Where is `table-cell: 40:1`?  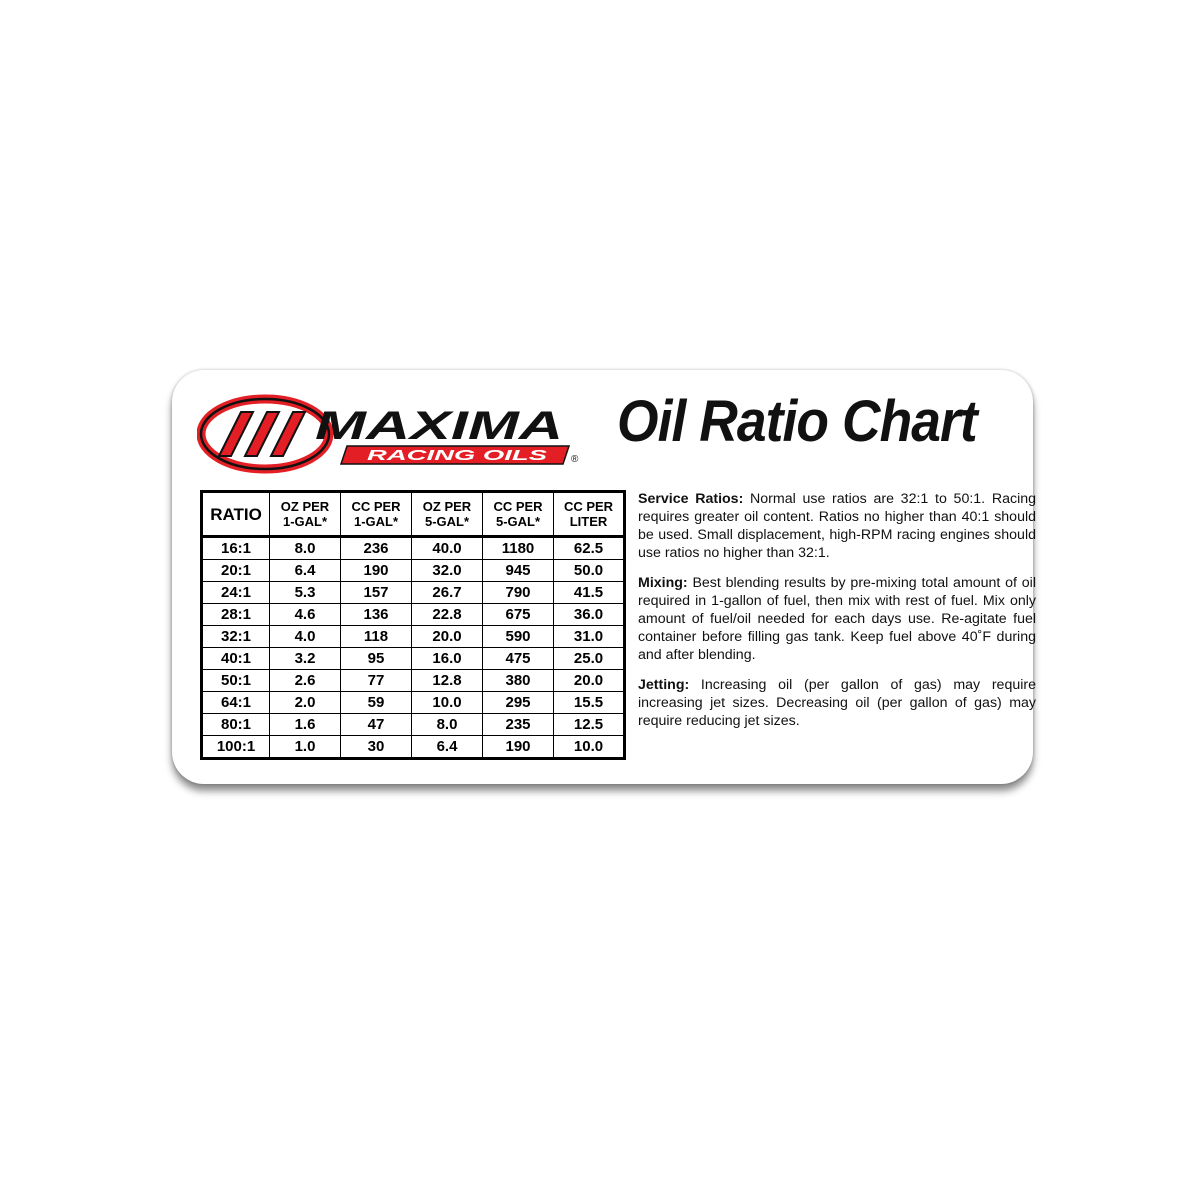
table-cell: 40:1 is located at coordinates (235, 658).